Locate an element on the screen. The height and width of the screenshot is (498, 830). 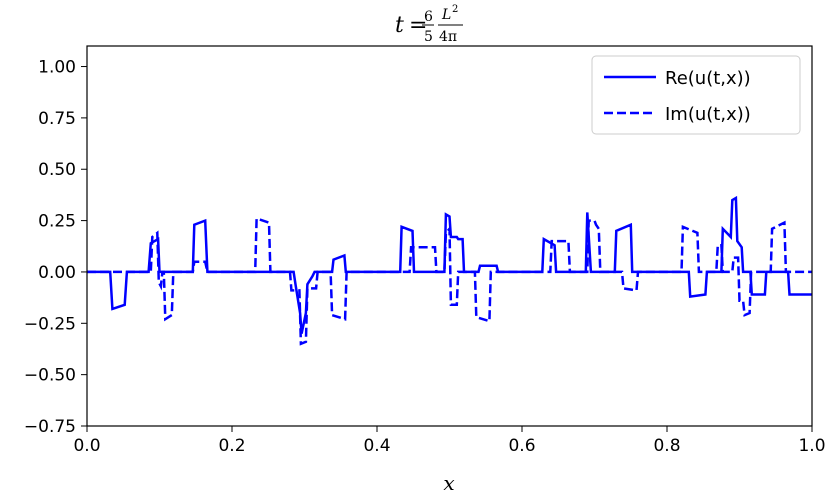
legend: Re(u(t,x)) Im(u(t,x)) is located at coordinates (696, 95).